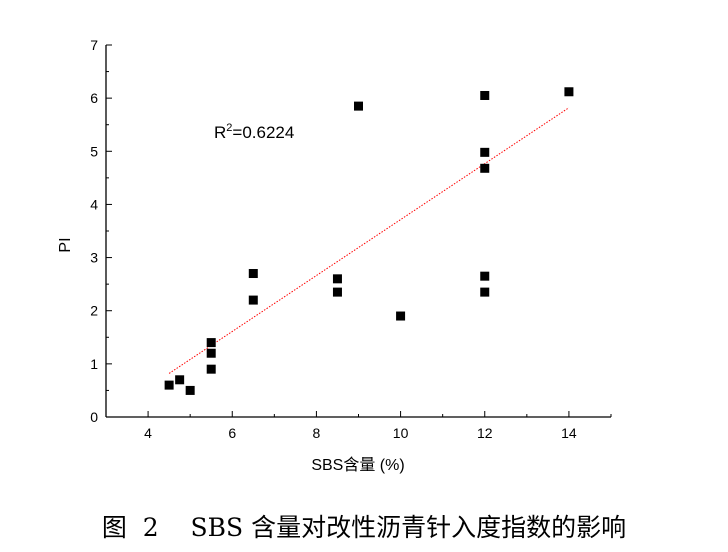 Image resolution: width=728 pixels, height=552 pixels. Describe the element at coordinates (232, 433) in the screenshot. I see `x-tick-label: 6` at that location.